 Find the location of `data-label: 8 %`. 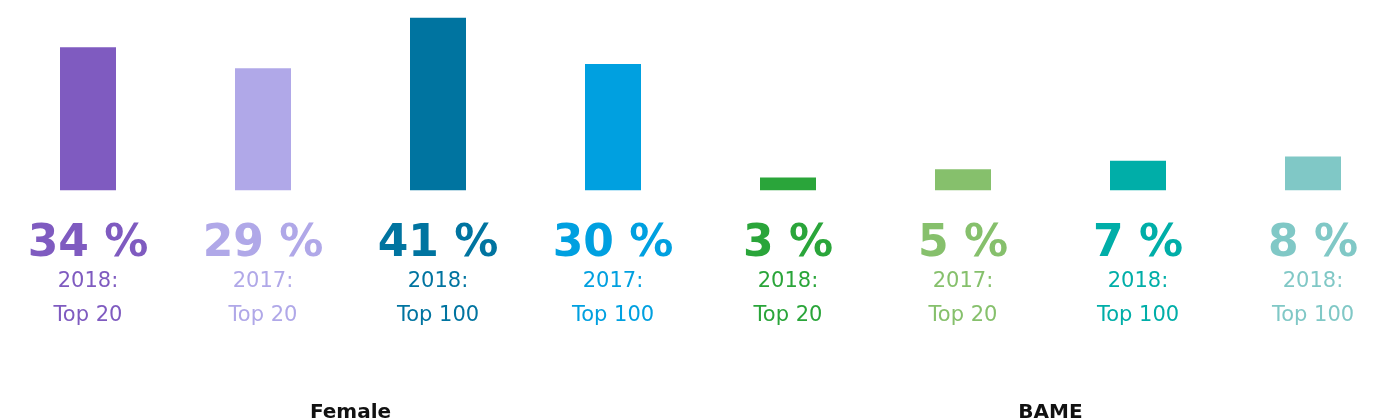

data-label: 8 % is located at coordinates (1313, 240).